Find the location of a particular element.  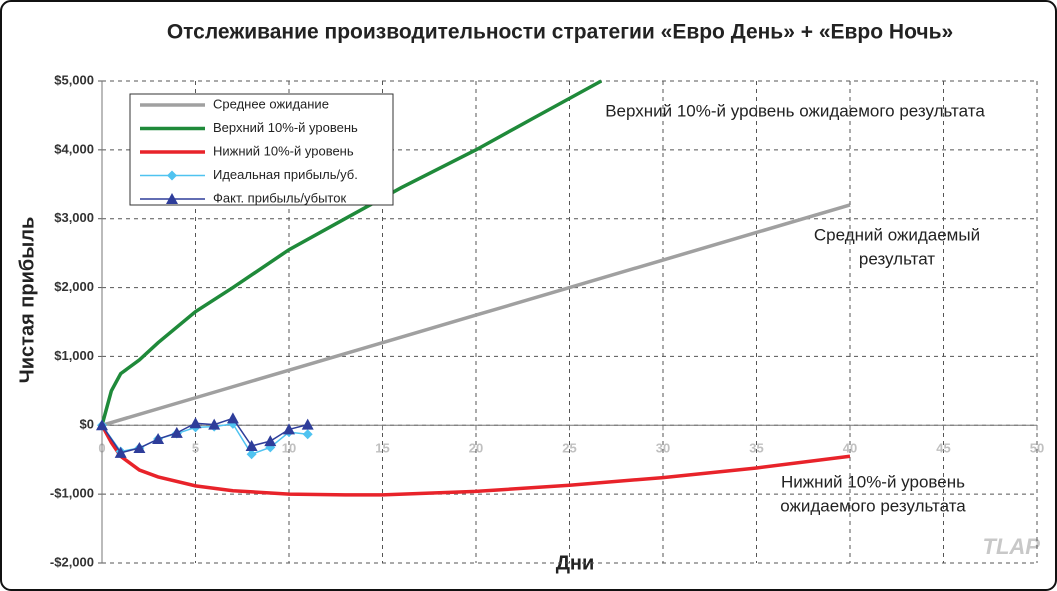

legend-label: Нижний 10%-й уровень is located at coordinates (283, 150).